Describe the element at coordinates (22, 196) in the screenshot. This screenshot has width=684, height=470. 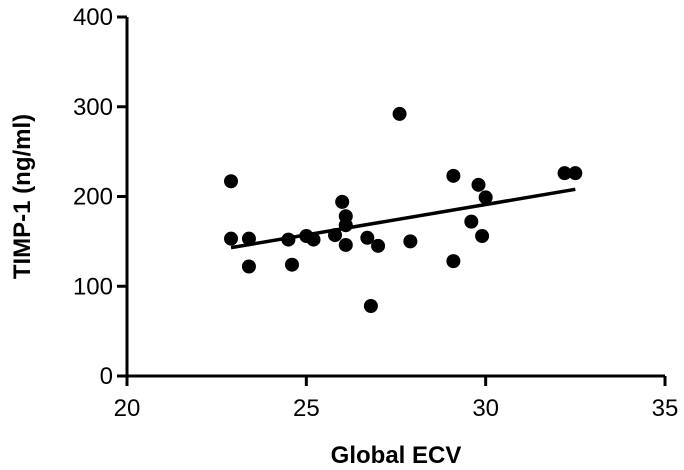
I see `y-axis-title: TIMP-1 (ng/ml)` at that location.